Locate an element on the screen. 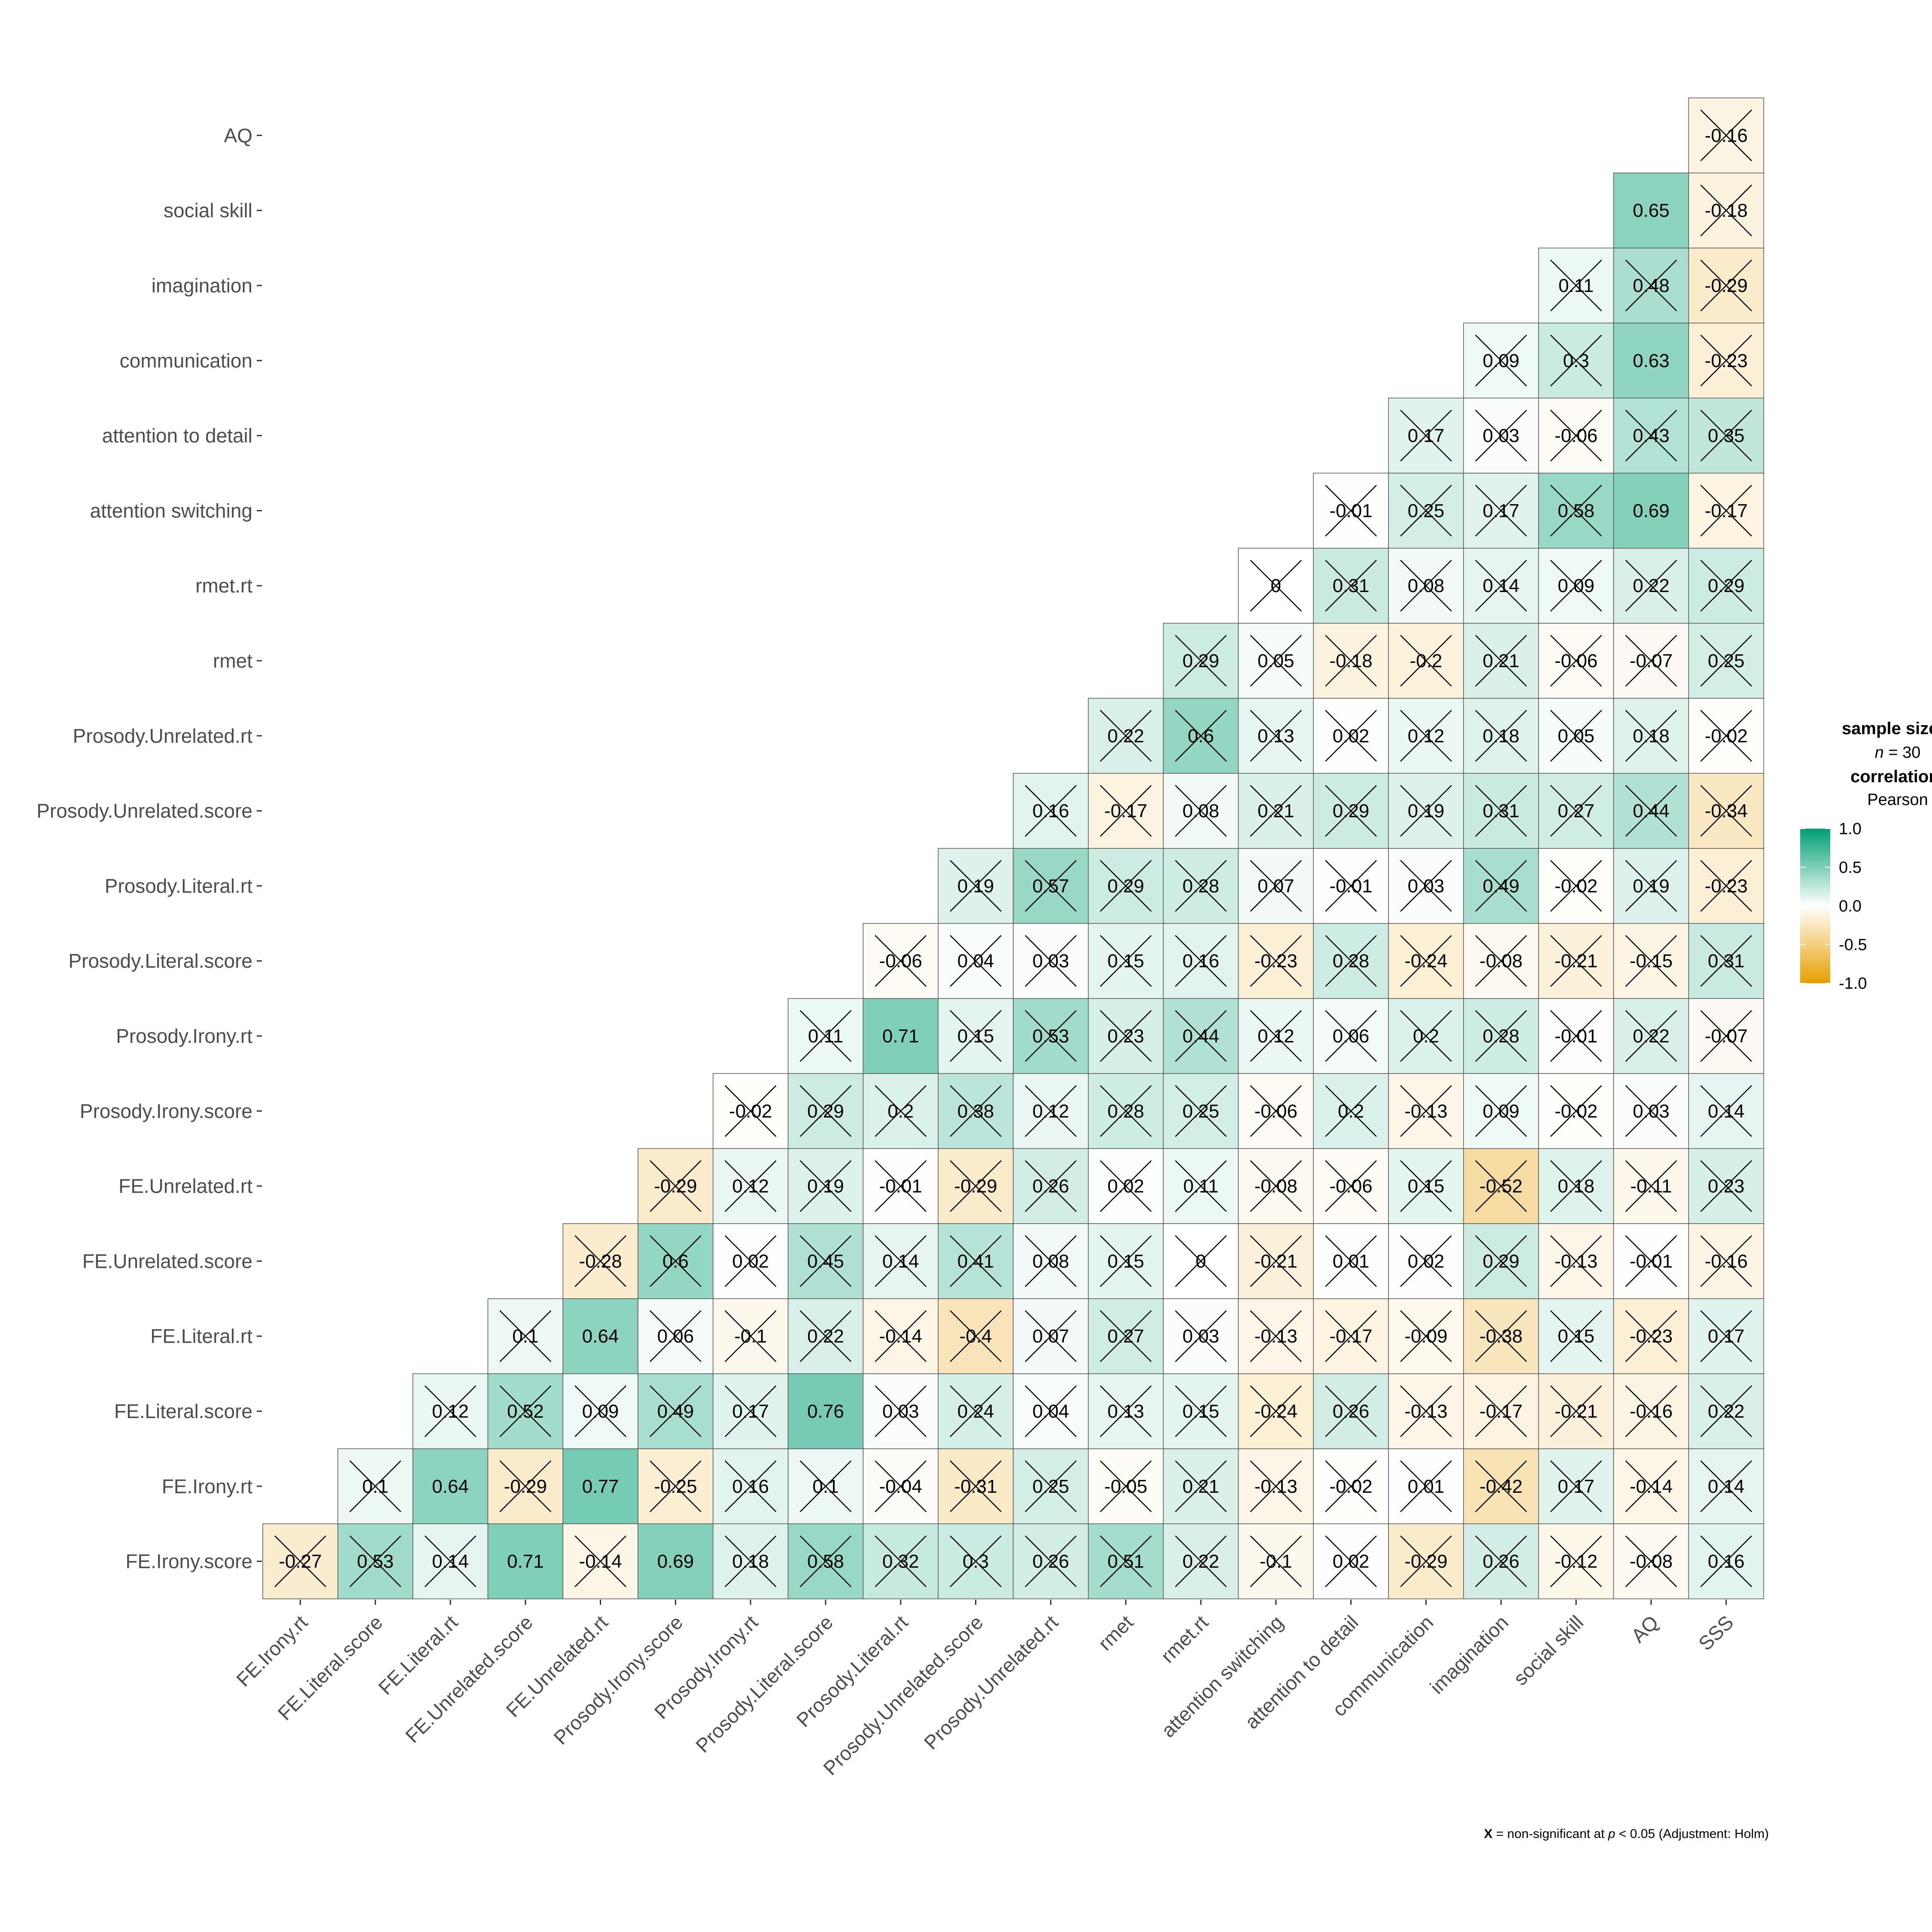 Image resolution: width=1932 pixels, height=1932 pixels. y-tick-label: FE.Literal.rt is located at coordinates (201, 1336).